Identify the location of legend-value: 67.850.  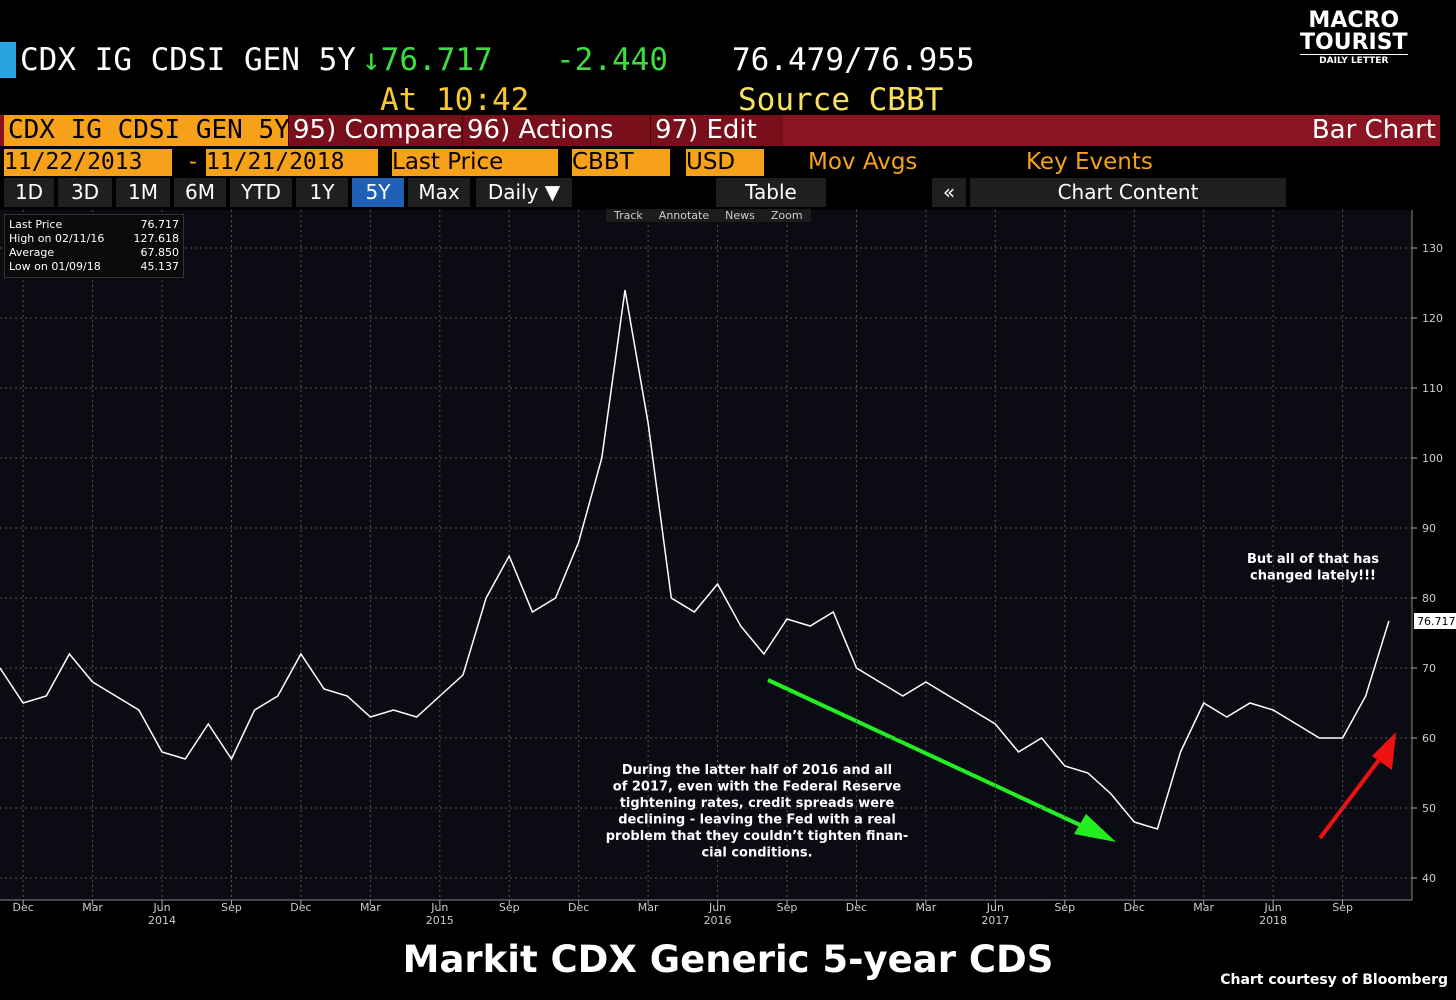
(160, 252).